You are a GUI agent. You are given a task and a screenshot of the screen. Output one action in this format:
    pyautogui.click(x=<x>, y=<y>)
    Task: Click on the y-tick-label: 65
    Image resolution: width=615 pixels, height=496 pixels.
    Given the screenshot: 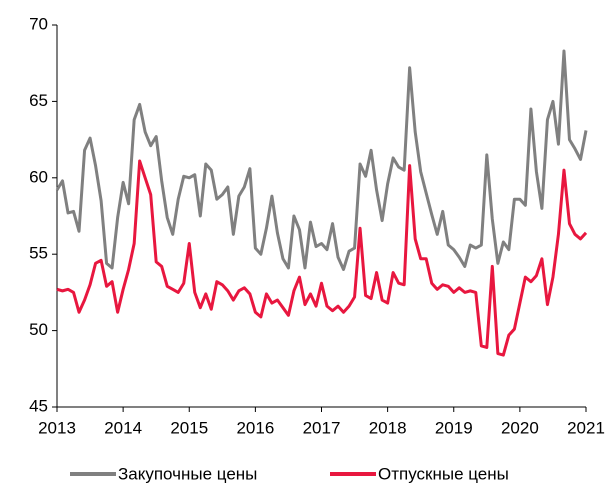 What is the action you would take?
    pyautogui.click(x=38, y=100)
    